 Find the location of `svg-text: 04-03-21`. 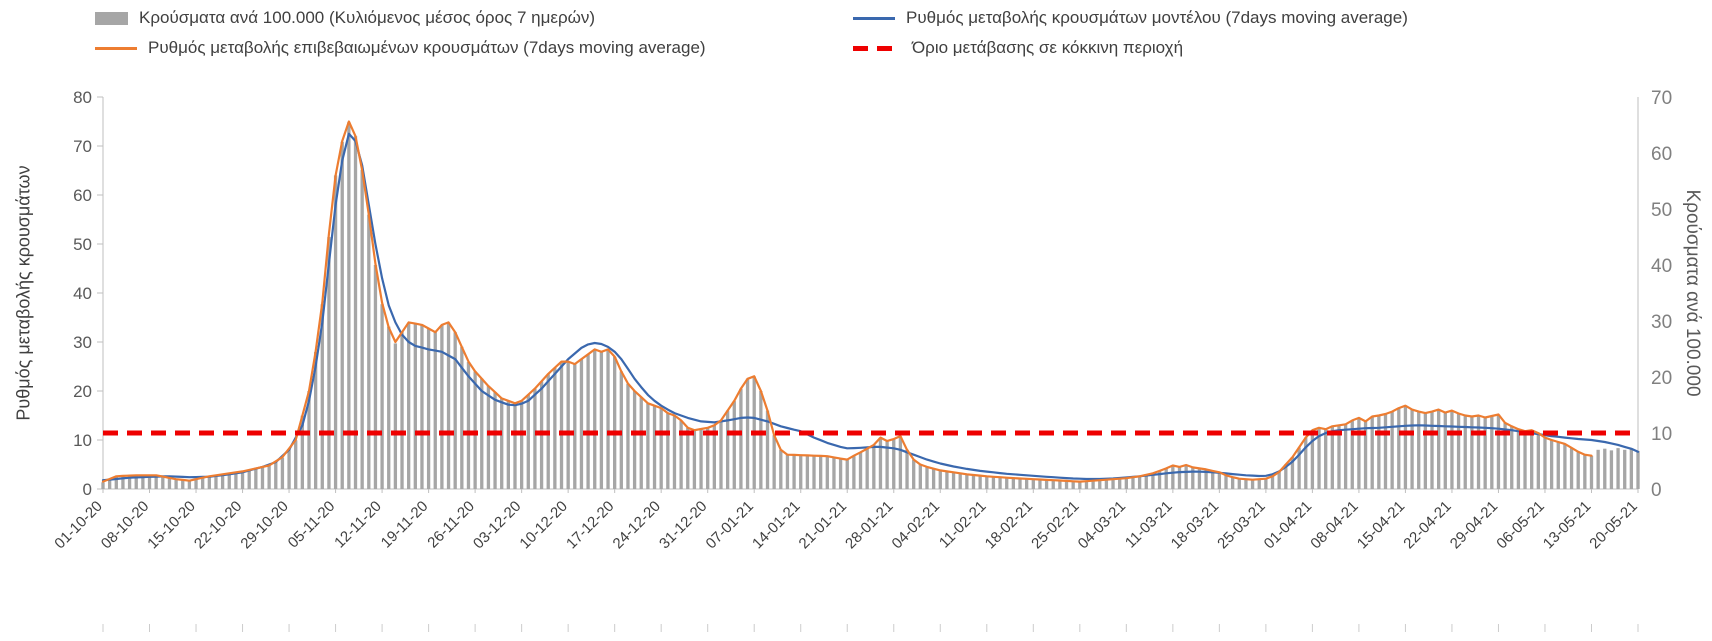

svg-text: 04-03-21 is located at coordinates (1102, 525).